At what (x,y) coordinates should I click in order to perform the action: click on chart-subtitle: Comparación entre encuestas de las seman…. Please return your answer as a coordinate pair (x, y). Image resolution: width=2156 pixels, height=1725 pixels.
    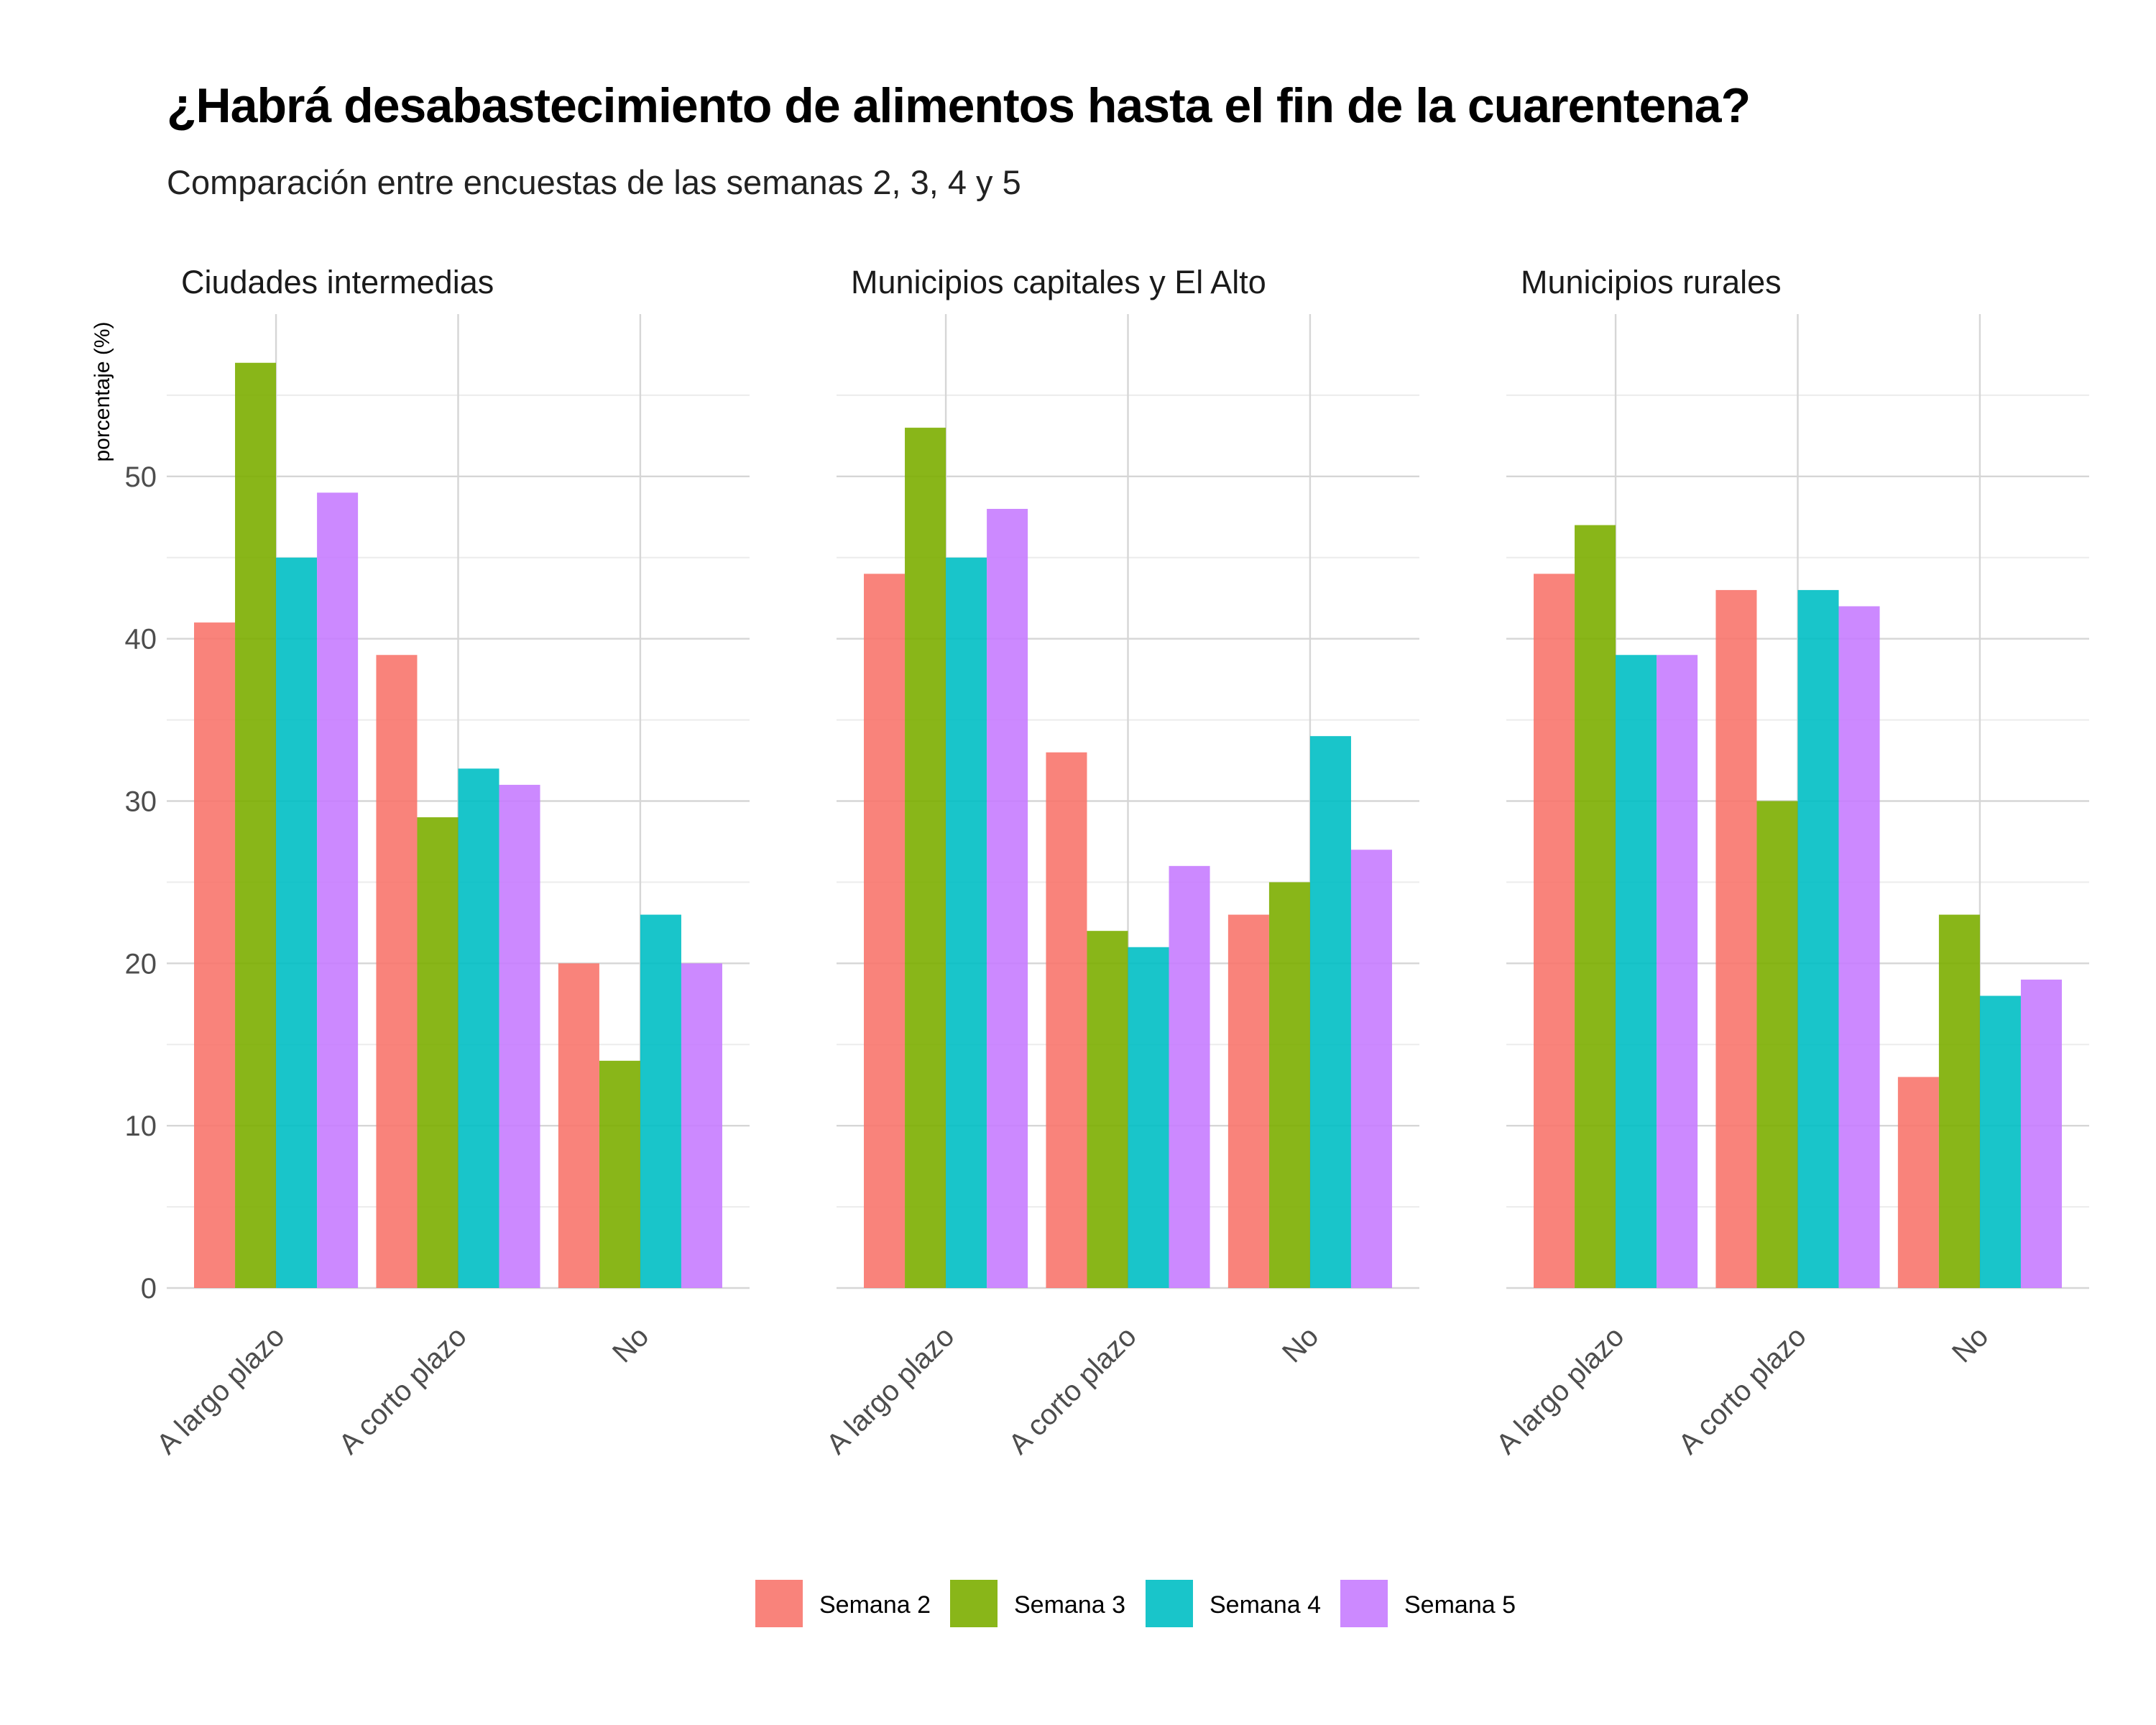
    Looking at the image, I should click on (594, 182).